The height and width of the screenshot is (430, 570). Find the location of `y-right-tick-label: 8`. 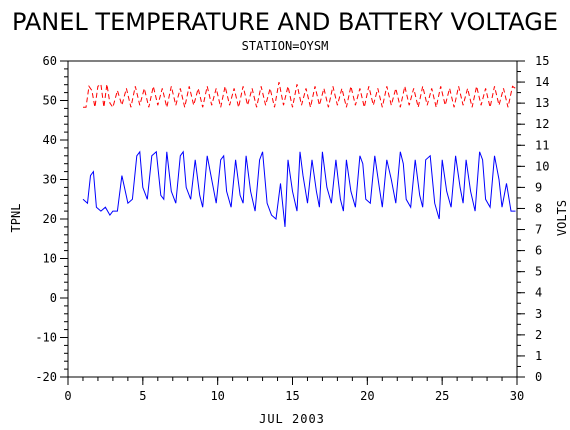

y-right-tick-label: 8 is located at coordinates (538, 208).